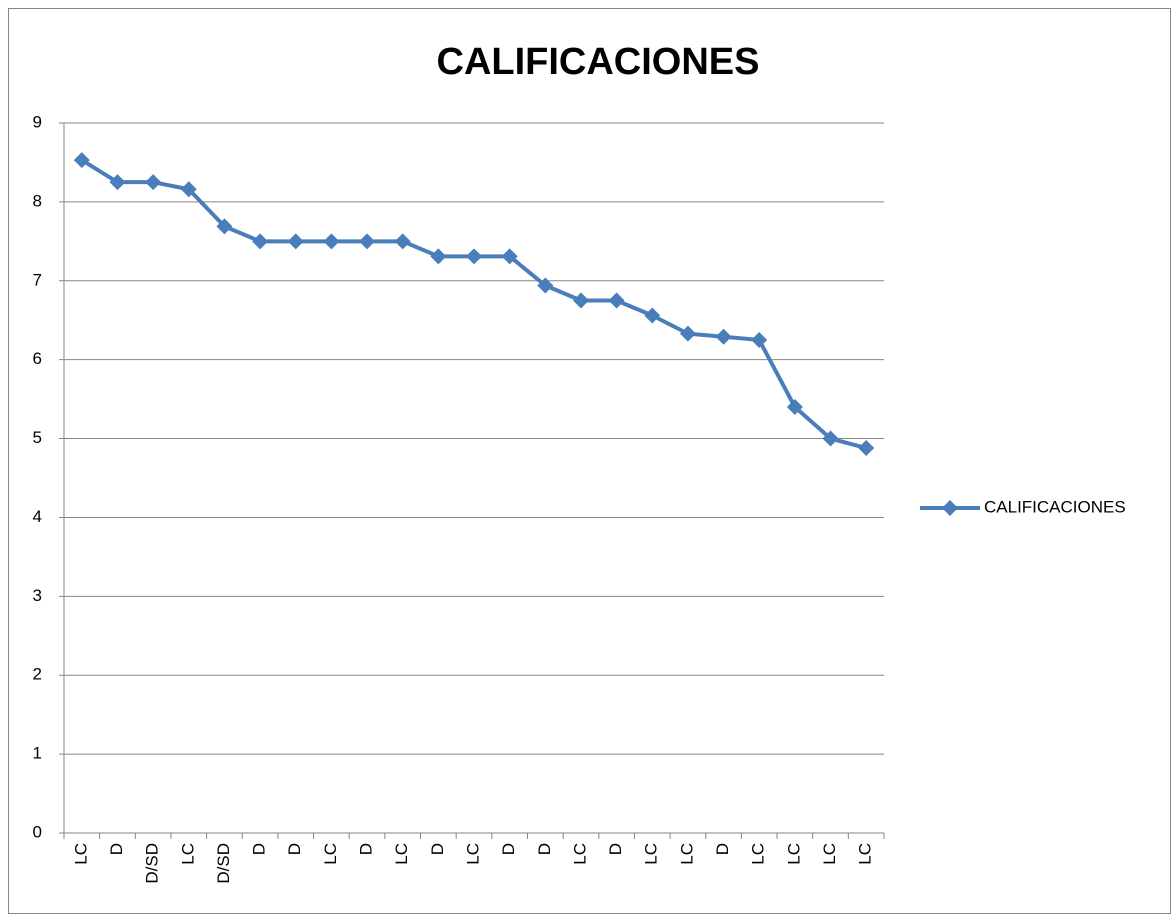  What do you see at coordinates (37, 516) in the screenshot?
I see `y-tick-label: 4` at bounding box center [37, 516].